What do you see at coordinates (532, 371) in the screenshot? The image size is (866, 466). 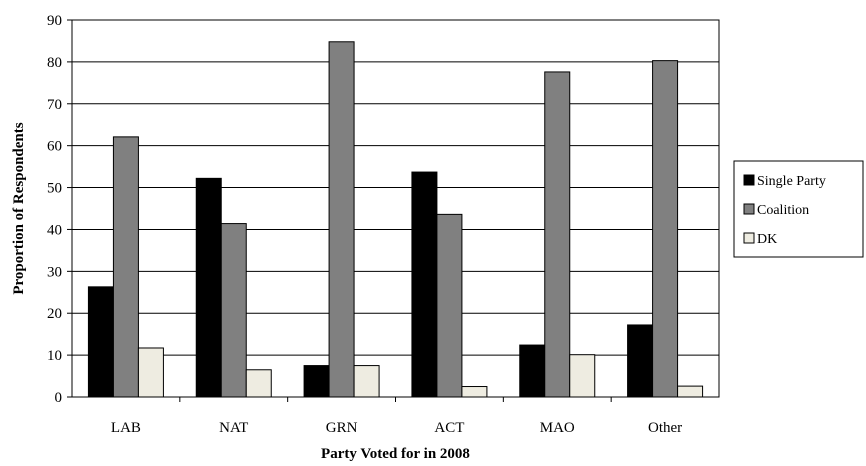 I see `bar-single-party-mao` at bounding box center [532, 371].